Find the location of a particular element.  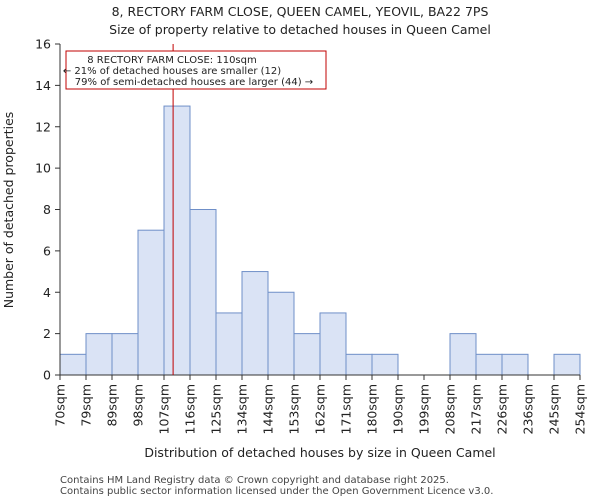

bar-89sqm is located at coordinates (125, 354).